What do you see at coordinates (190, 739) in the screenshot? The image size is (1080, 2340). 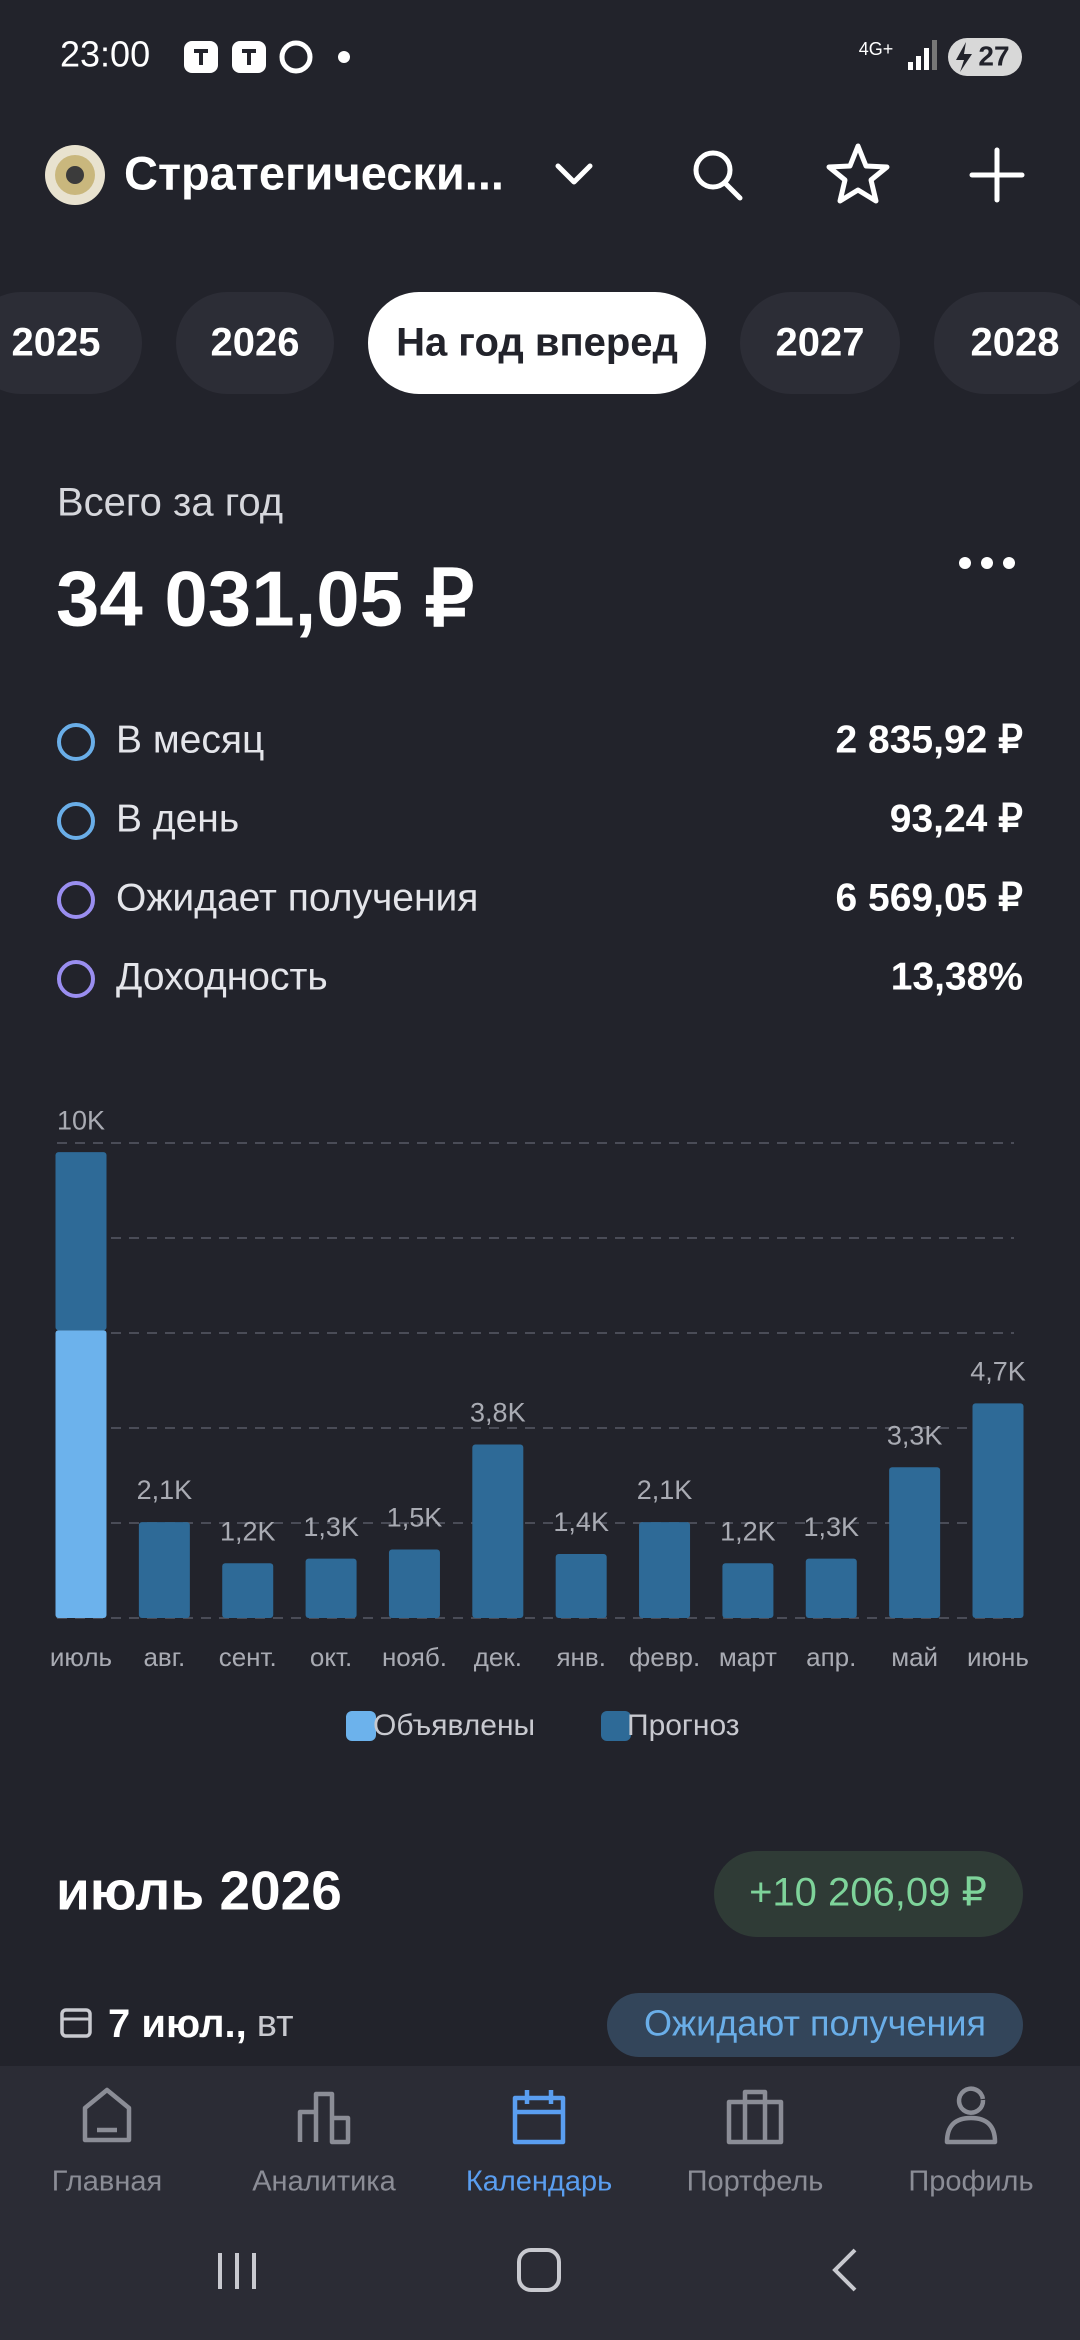 I see `row-label: В месяц` at bounding box center [190, 739].